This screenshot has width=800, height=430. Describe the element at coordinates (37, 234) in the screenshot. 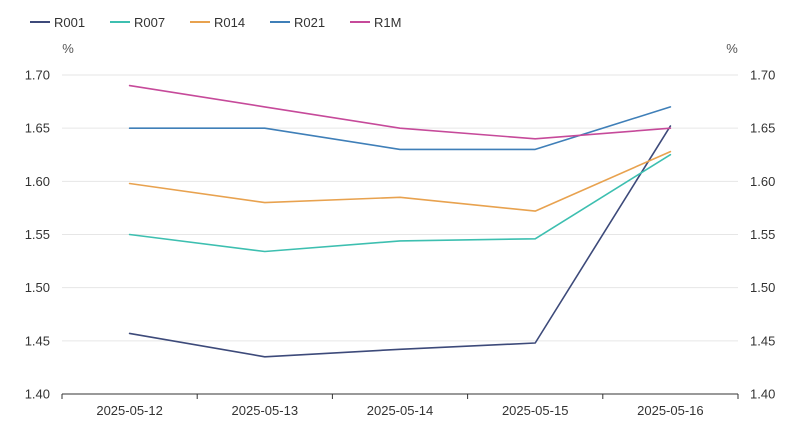

I see `y-tick-left: 1.55` at that location.